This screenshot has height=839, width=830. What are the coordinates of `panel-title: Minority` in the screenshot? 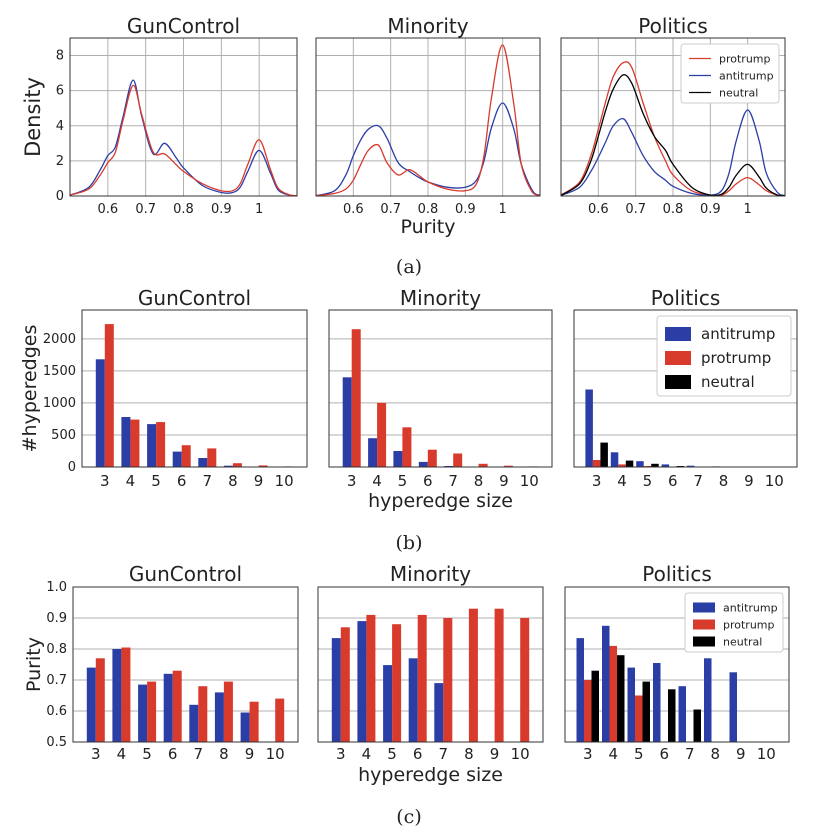 It's located at (440, 298).